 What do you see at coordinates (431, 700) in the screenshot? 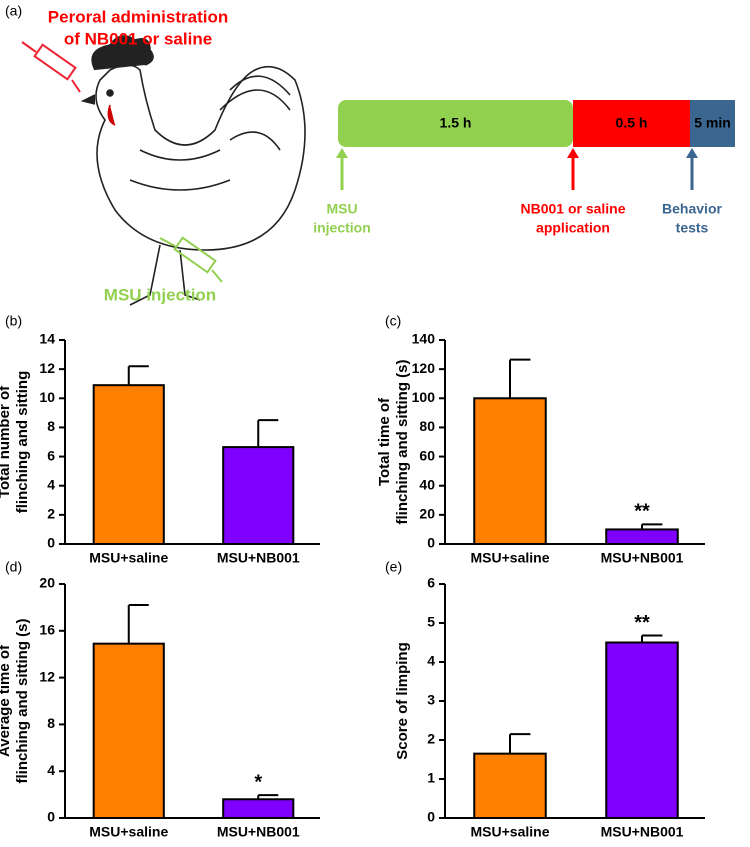
I see `y-tick-label: 3` at bounding box center [431, 700].